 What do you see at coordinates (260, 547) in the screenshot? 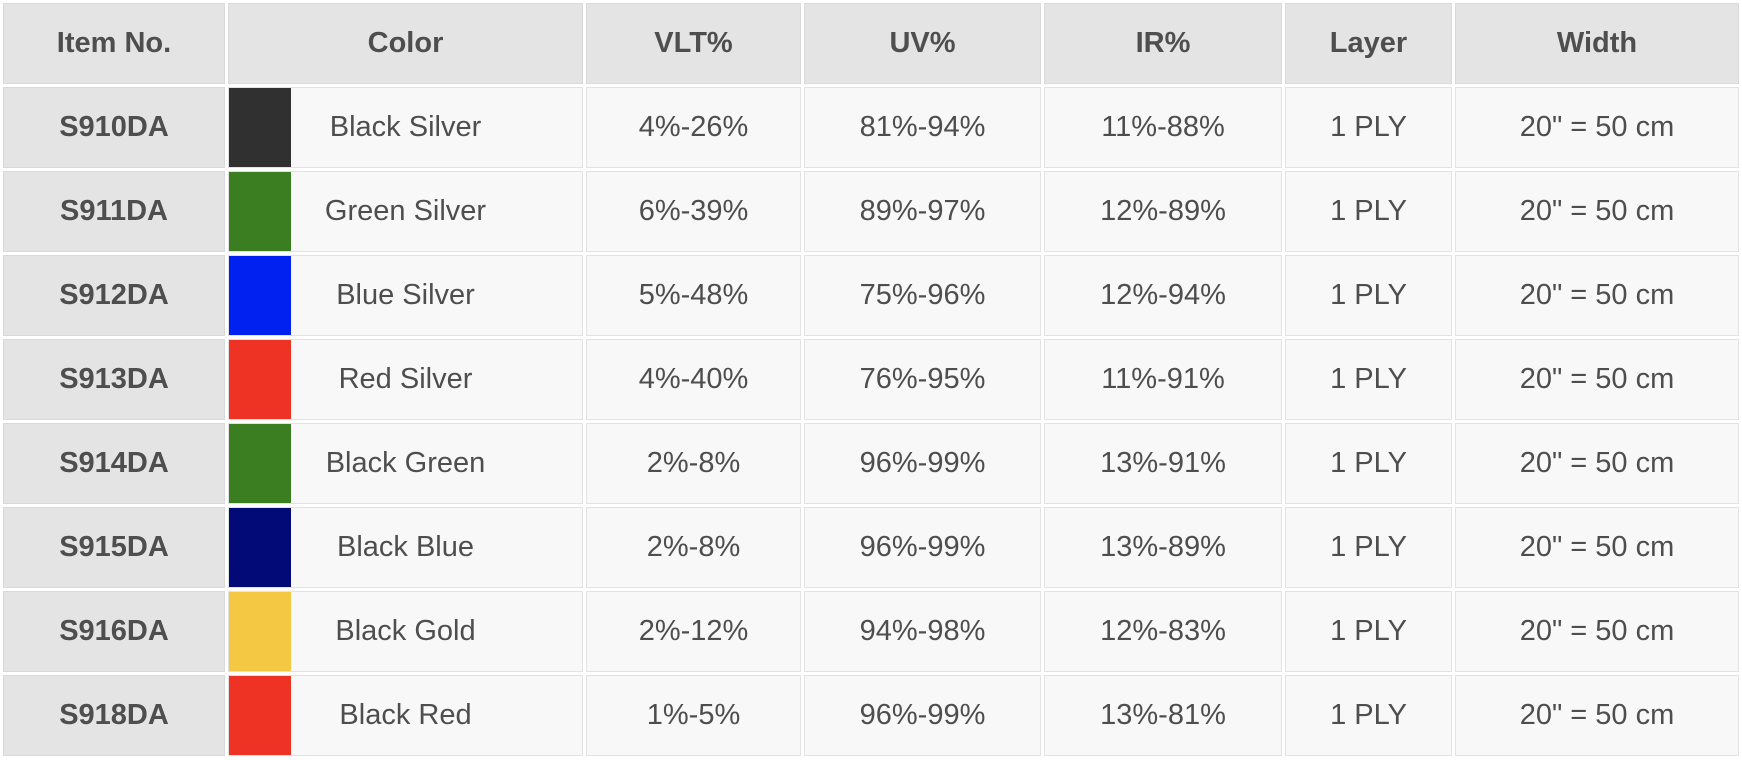
I see `navy-swatch` at bounding box center [260, 547].